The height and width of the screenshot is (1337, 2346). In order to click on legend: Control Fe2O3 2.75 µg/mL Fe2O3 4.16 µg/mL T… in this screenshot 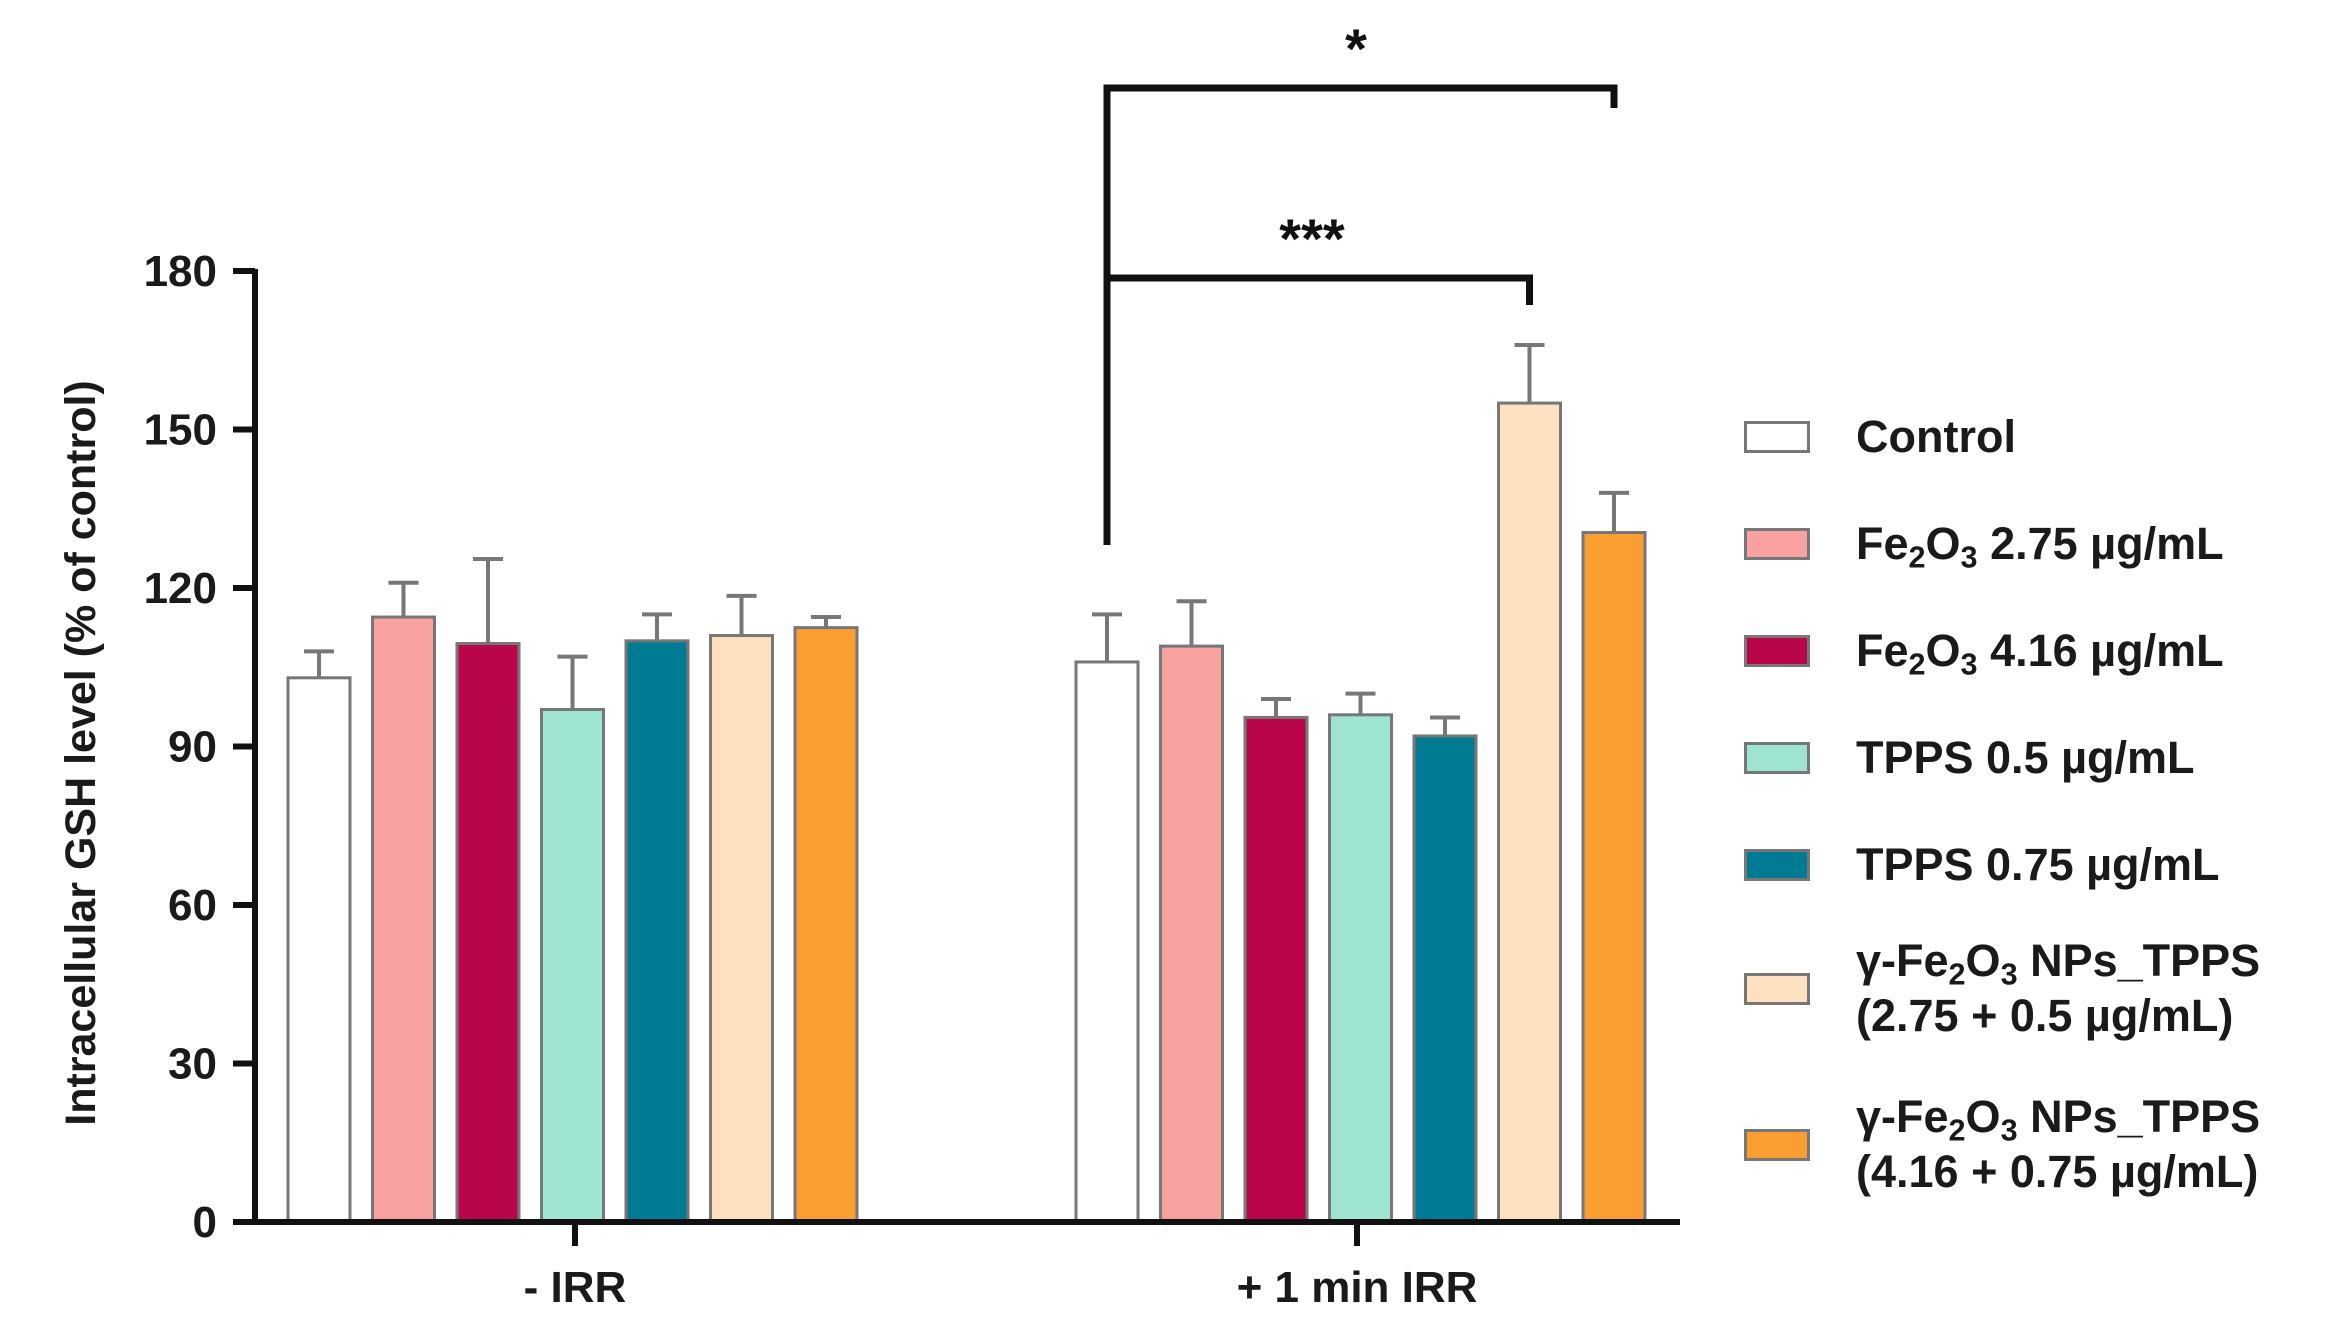, I will do `click(2039, 805)`.